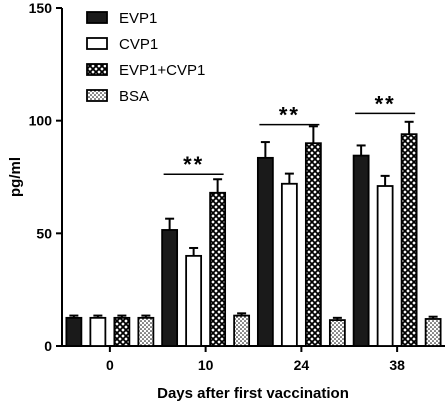  I want to click on legend-swatch-cvp1, so click(97, 43).